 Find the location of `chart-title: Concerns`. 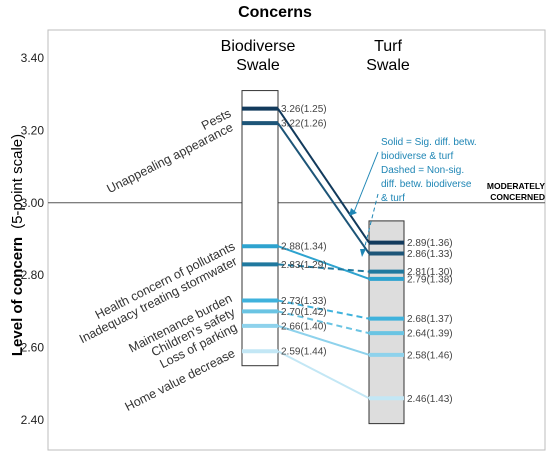

chart-title: Concerns is located at coordinates (275, 12).